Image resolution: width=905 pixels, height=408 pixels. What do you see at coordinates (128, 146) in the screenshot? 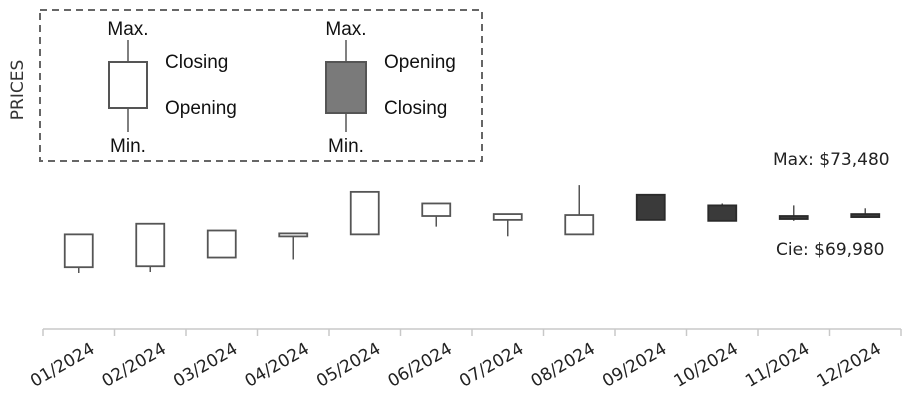
I see `legend-up-min-label: Min.` at bounding box center [128, 146].